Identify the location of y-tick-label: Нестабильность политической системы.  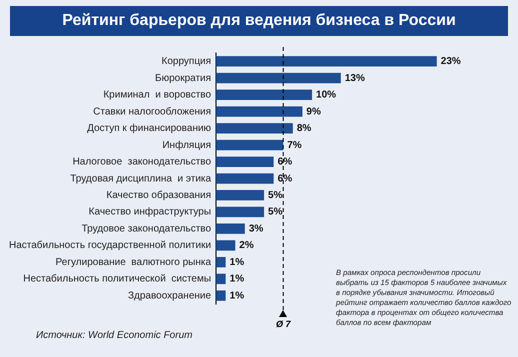
(117, 279).